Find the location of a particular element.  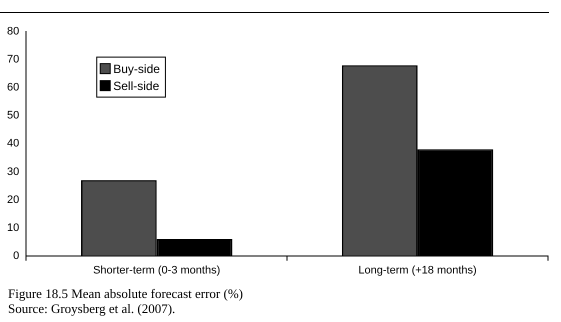

y-tick-label: 20 is located at coordinates (13, 200).